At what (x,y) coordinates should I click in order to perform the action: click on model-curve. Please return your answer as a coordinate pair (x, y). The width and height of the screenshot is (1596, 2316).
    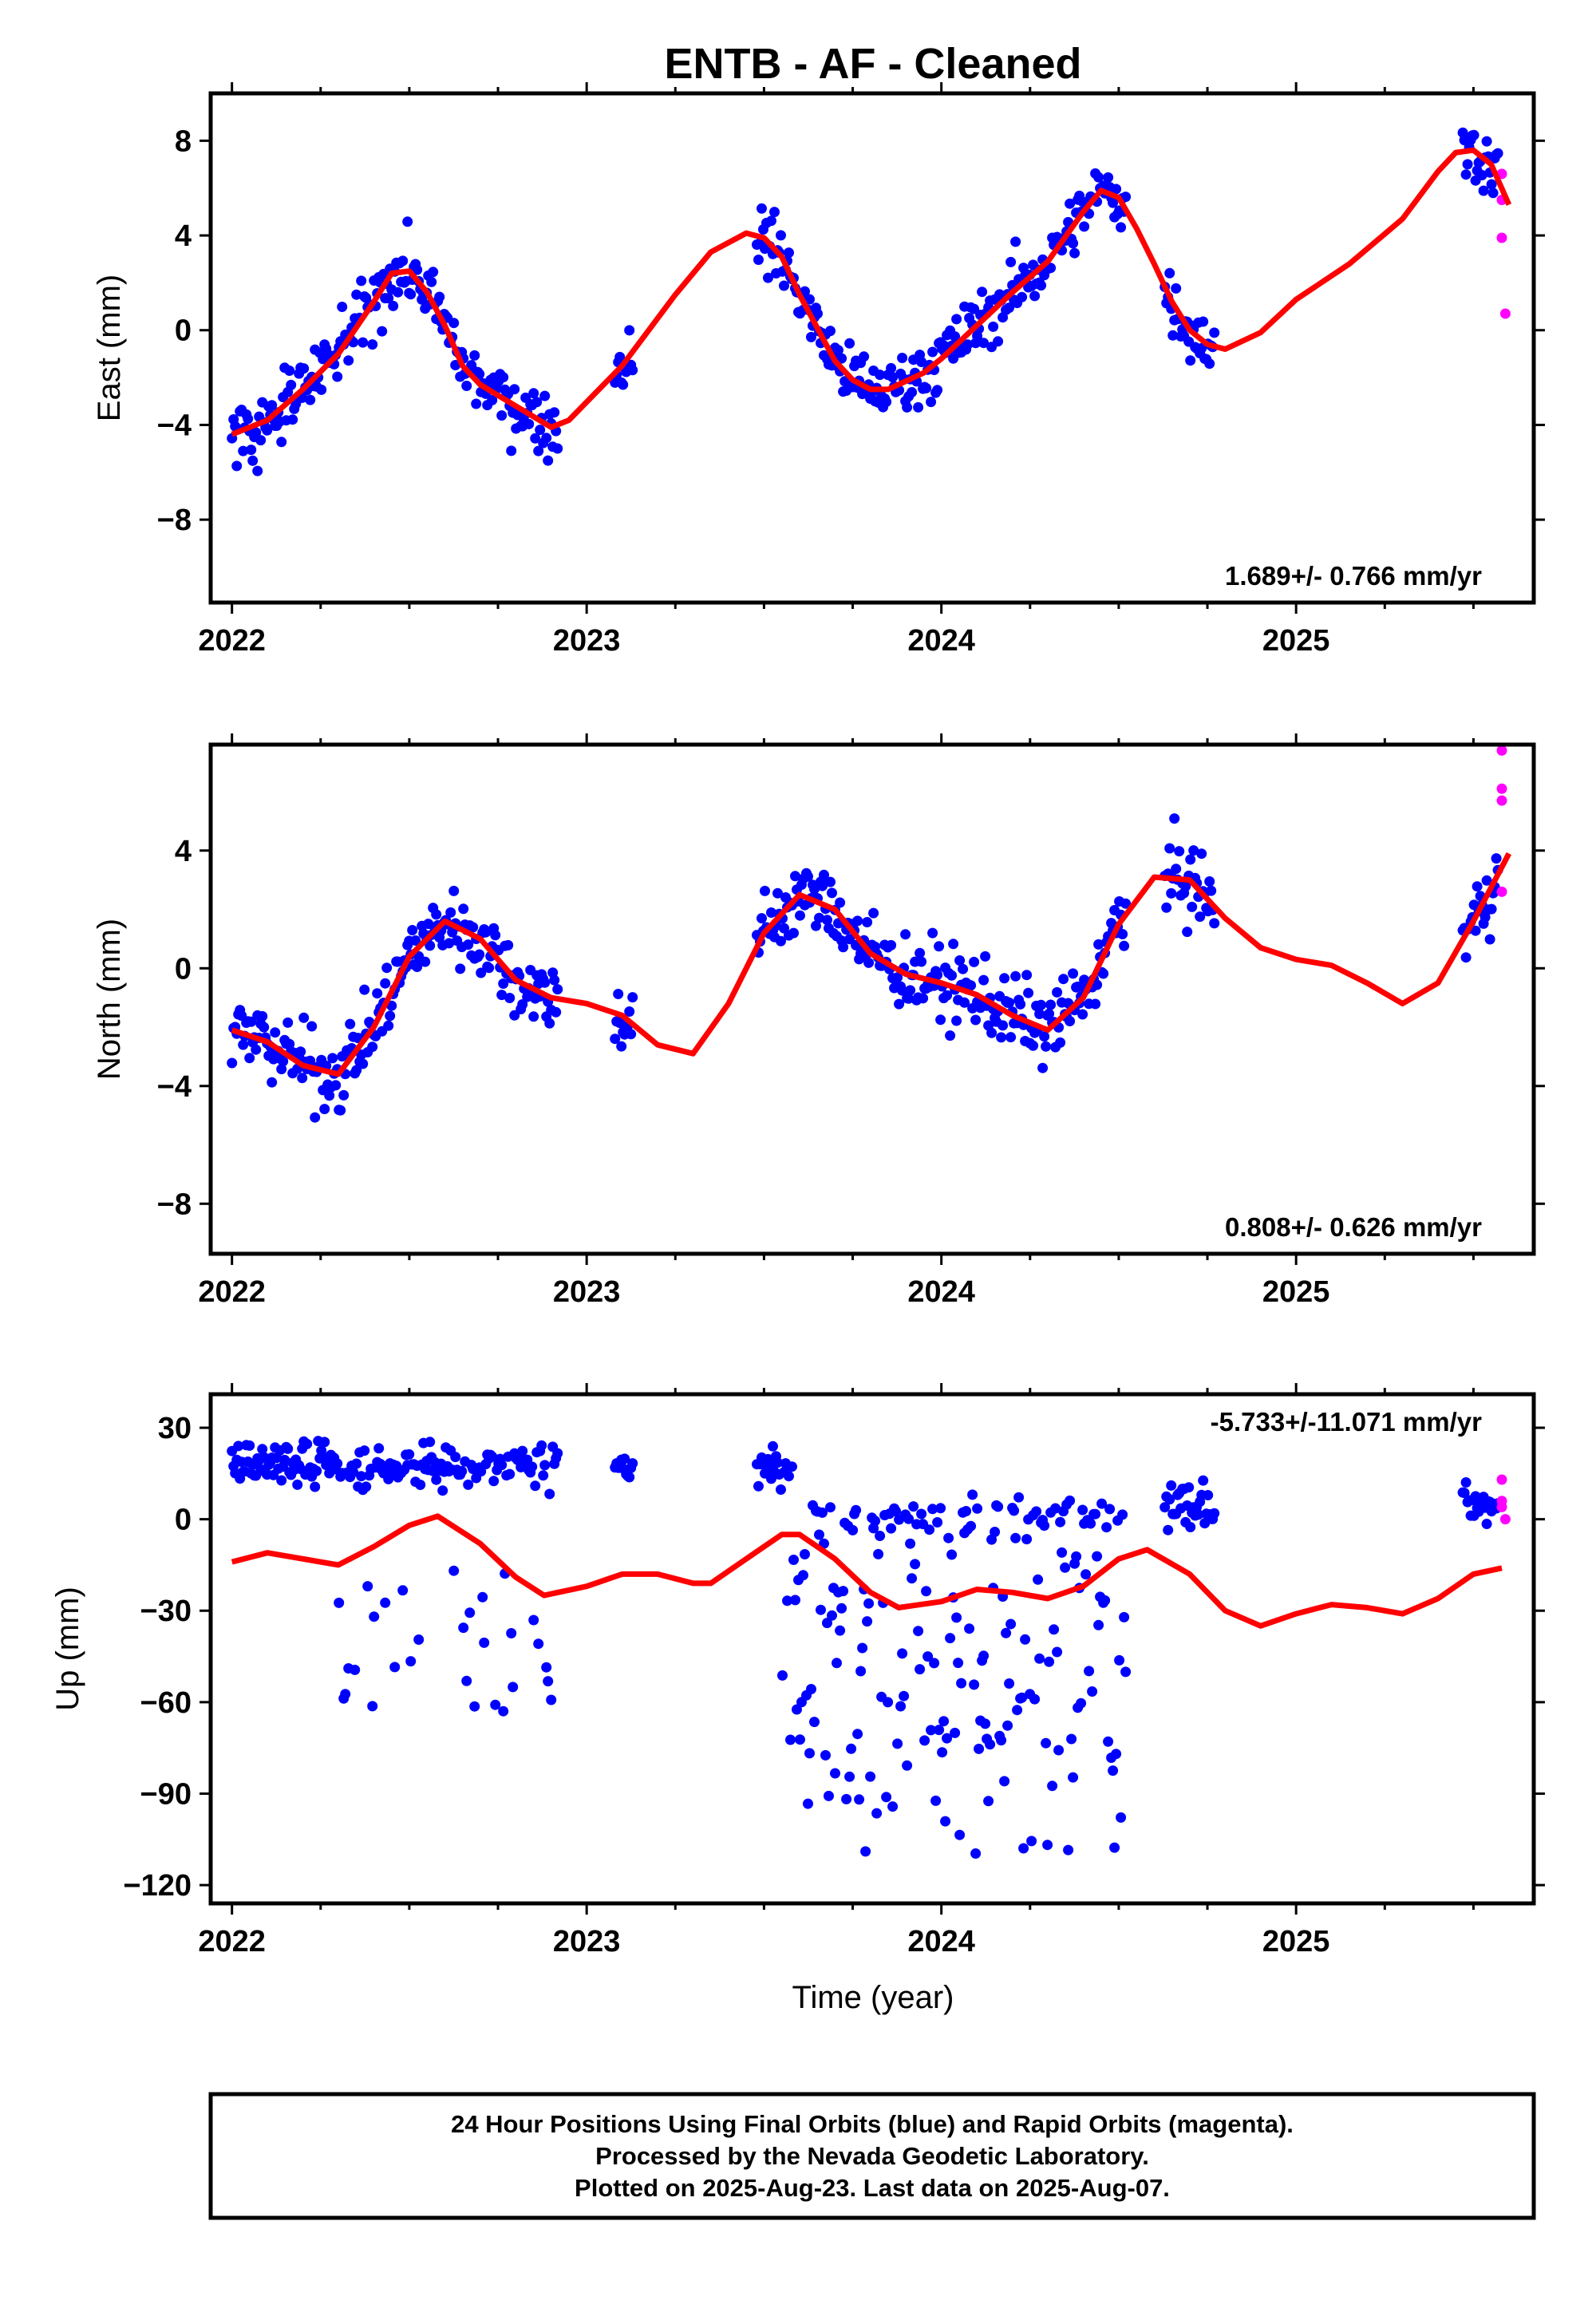
    Looking at the image, I should click on (871, 964).